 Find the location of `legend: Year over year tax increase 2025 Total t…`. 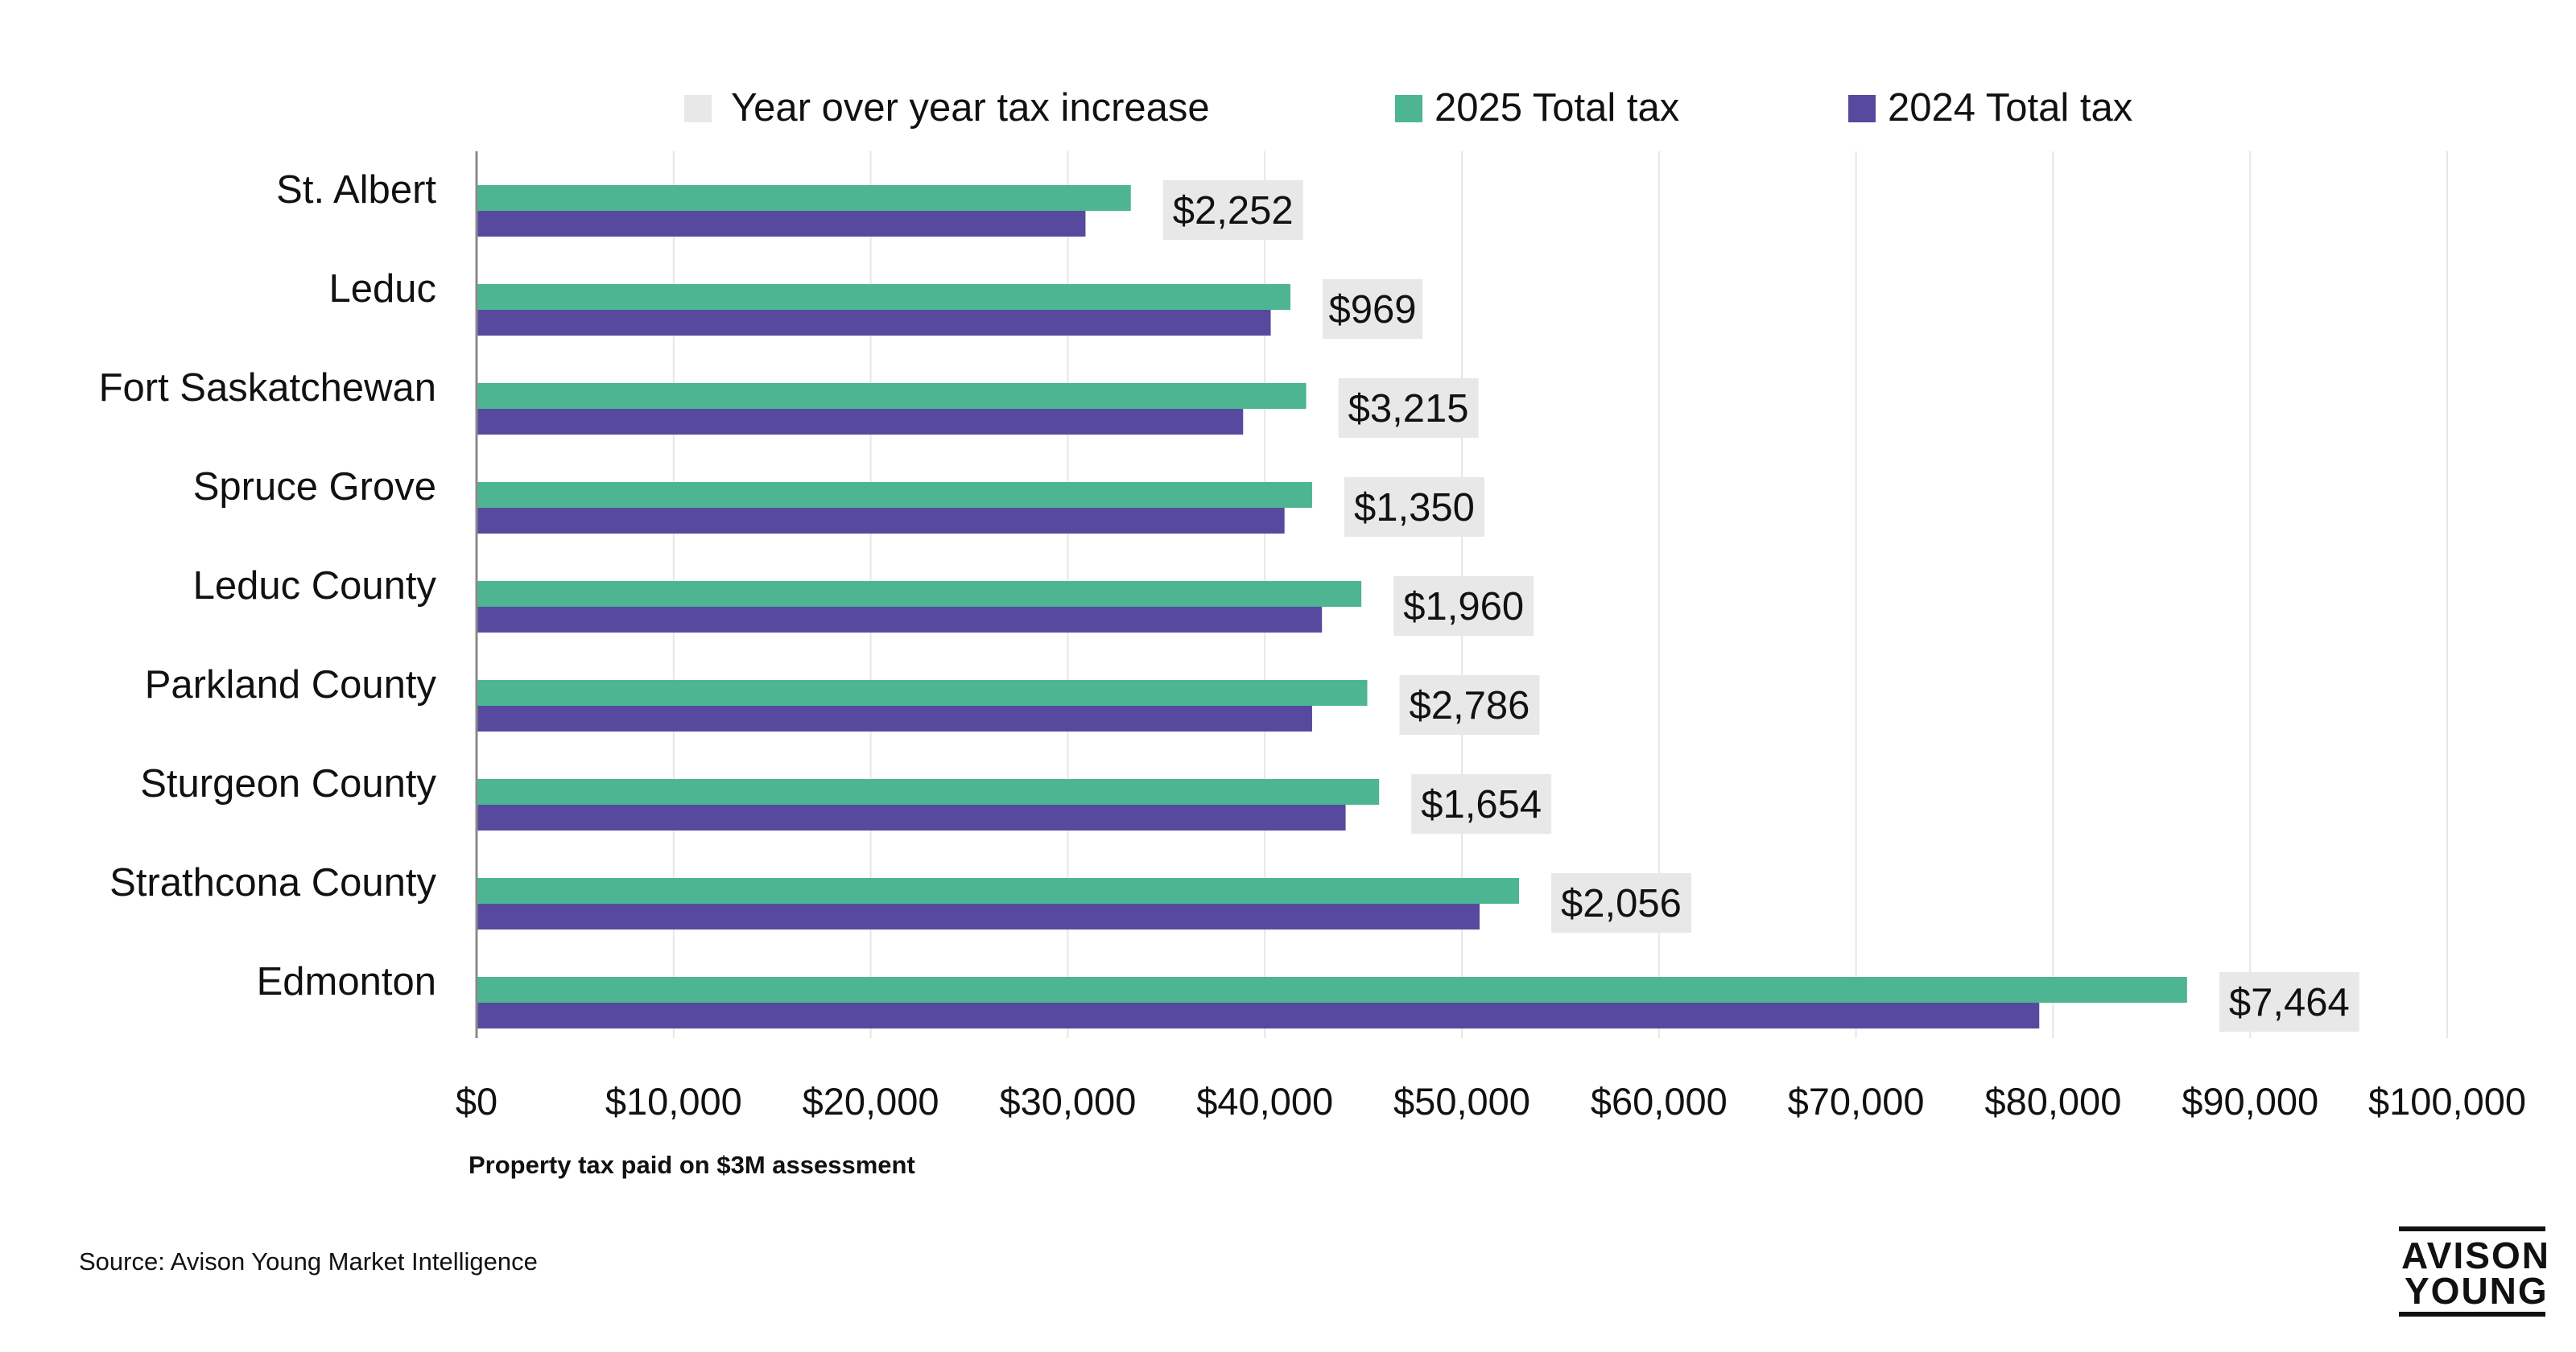

legend: Year over year tax increase 2025 Total t… is located at coordinates (1408, 108).